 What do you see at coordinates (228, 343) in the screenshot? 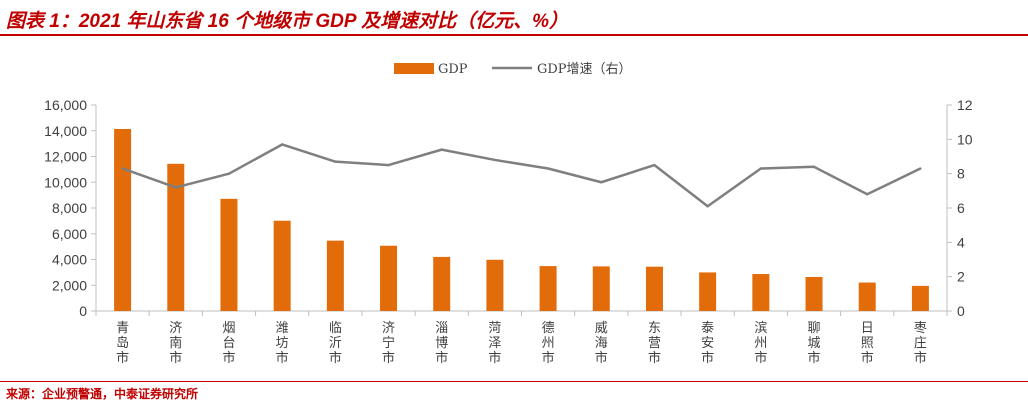
I see `category-label: 烟台市` at bounding box center [228, 343].